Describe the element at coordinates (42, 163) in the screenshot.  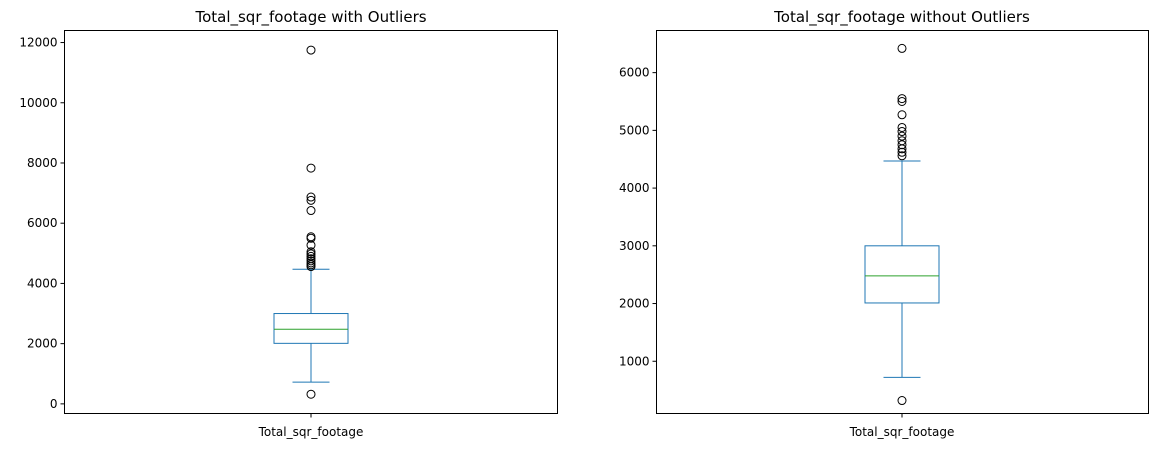
I see `y-tick-label: 8000` at that location.